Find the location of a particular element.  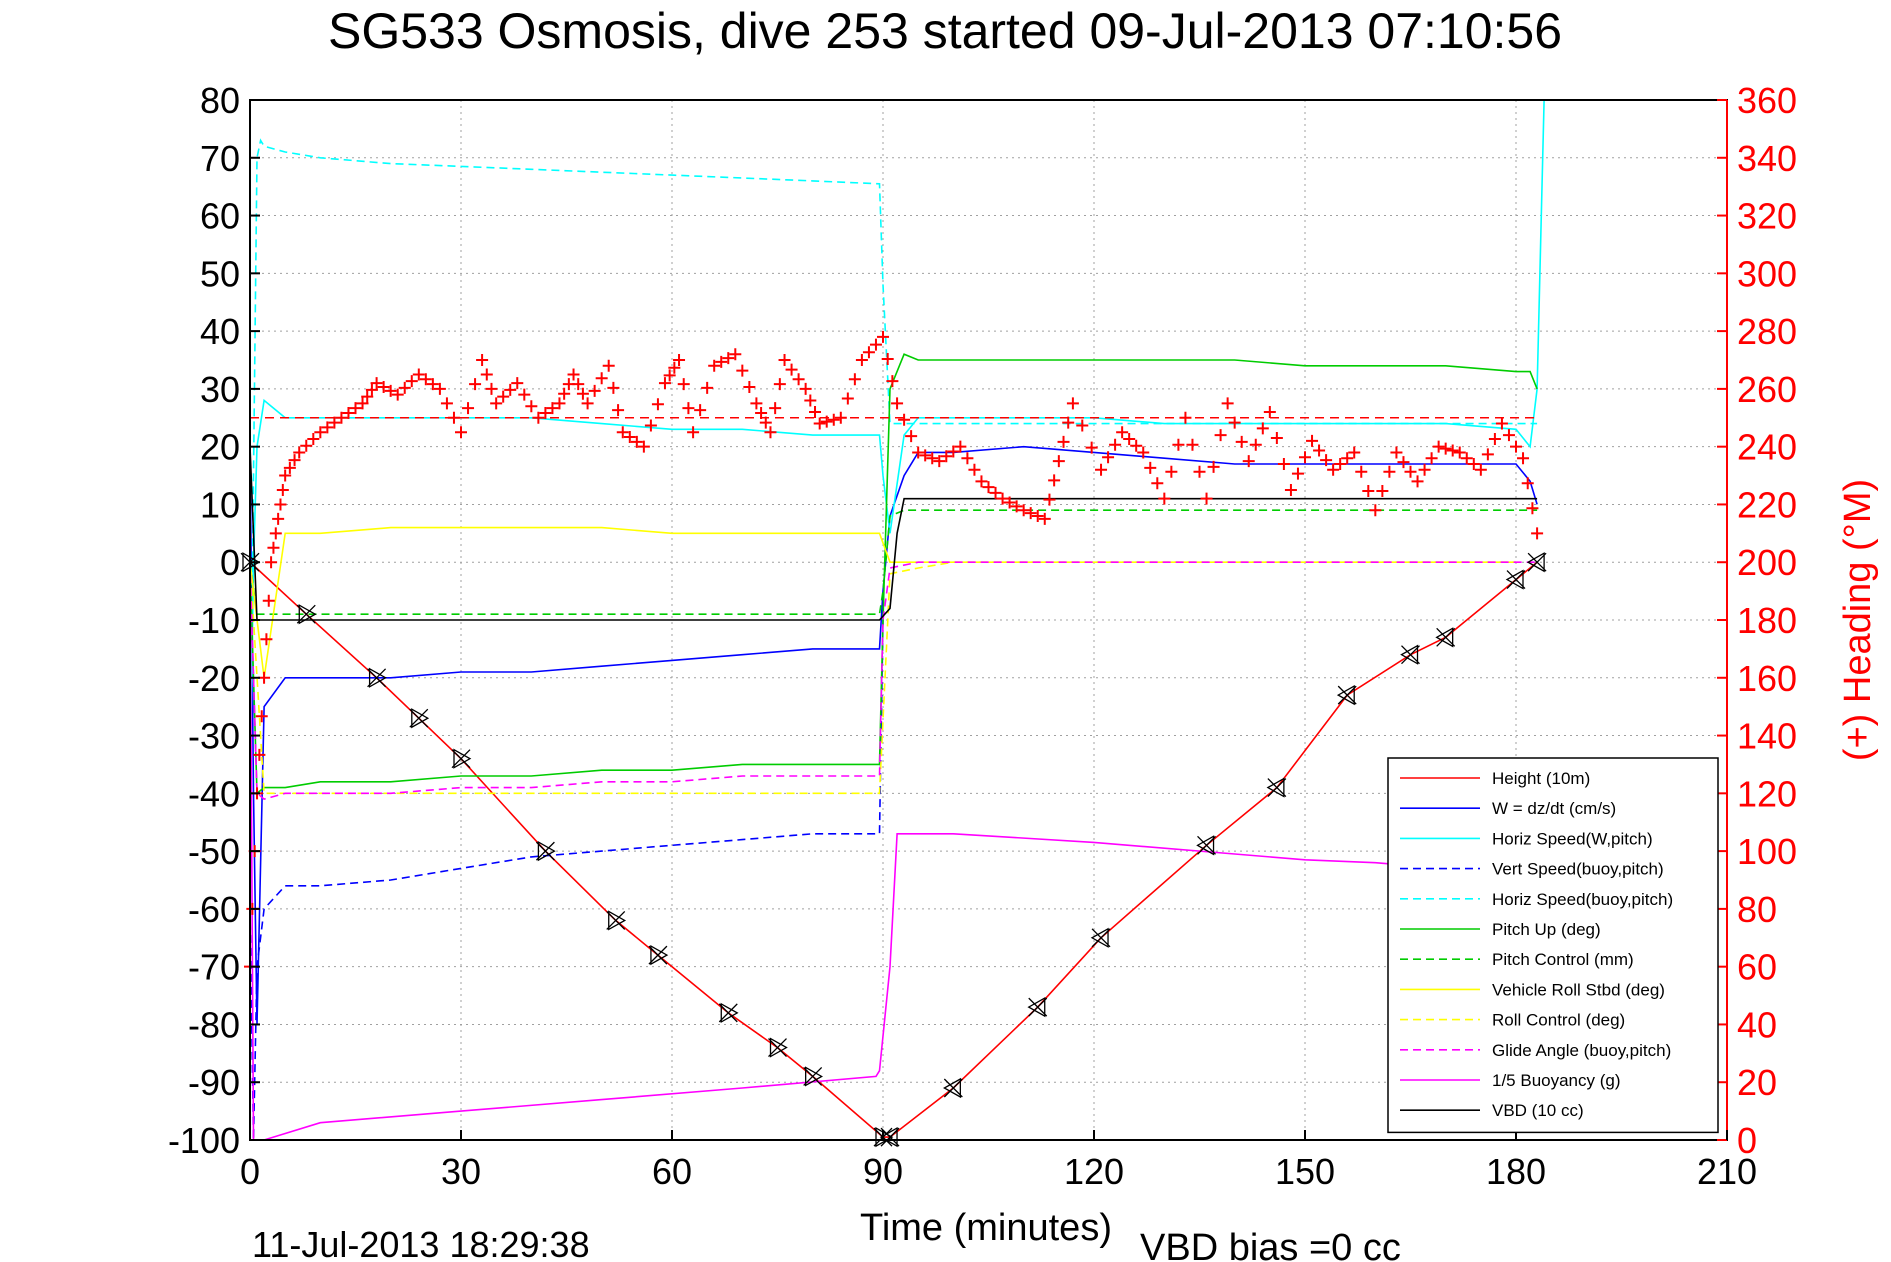

y-tick-label: -30 is located at coordinates (214, 736).